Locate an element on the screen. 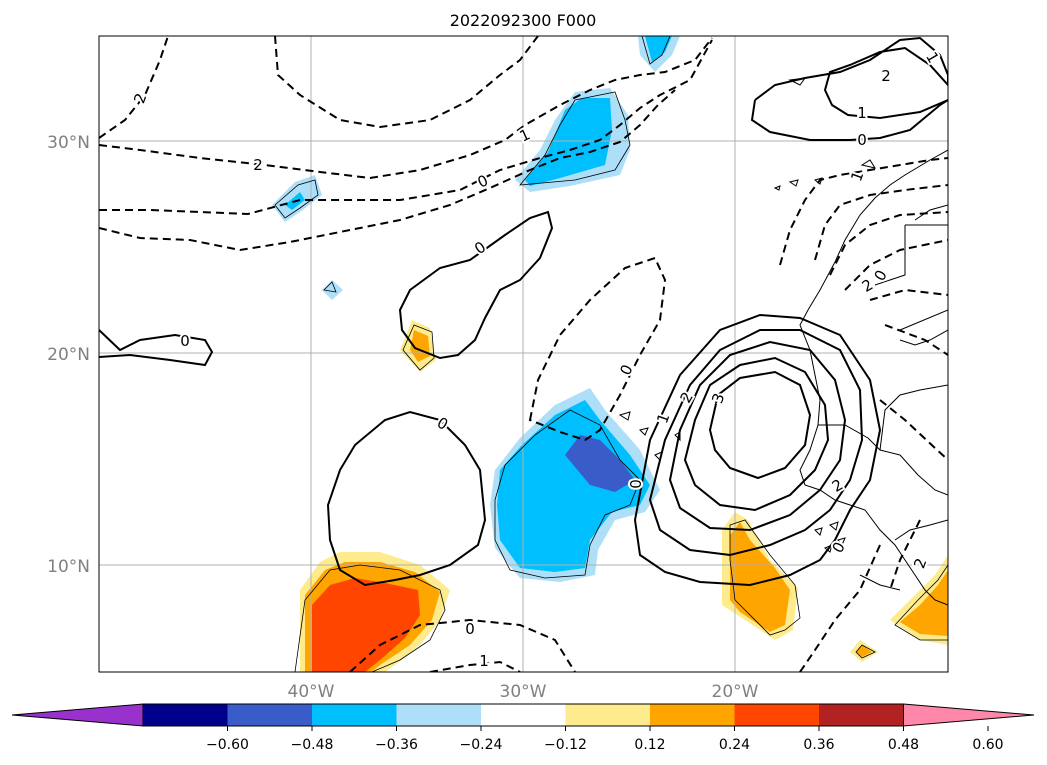 The height and width of the screenshot is (765, 1047). negative-anomaly-center-strong is located at coordinates (600, 463).